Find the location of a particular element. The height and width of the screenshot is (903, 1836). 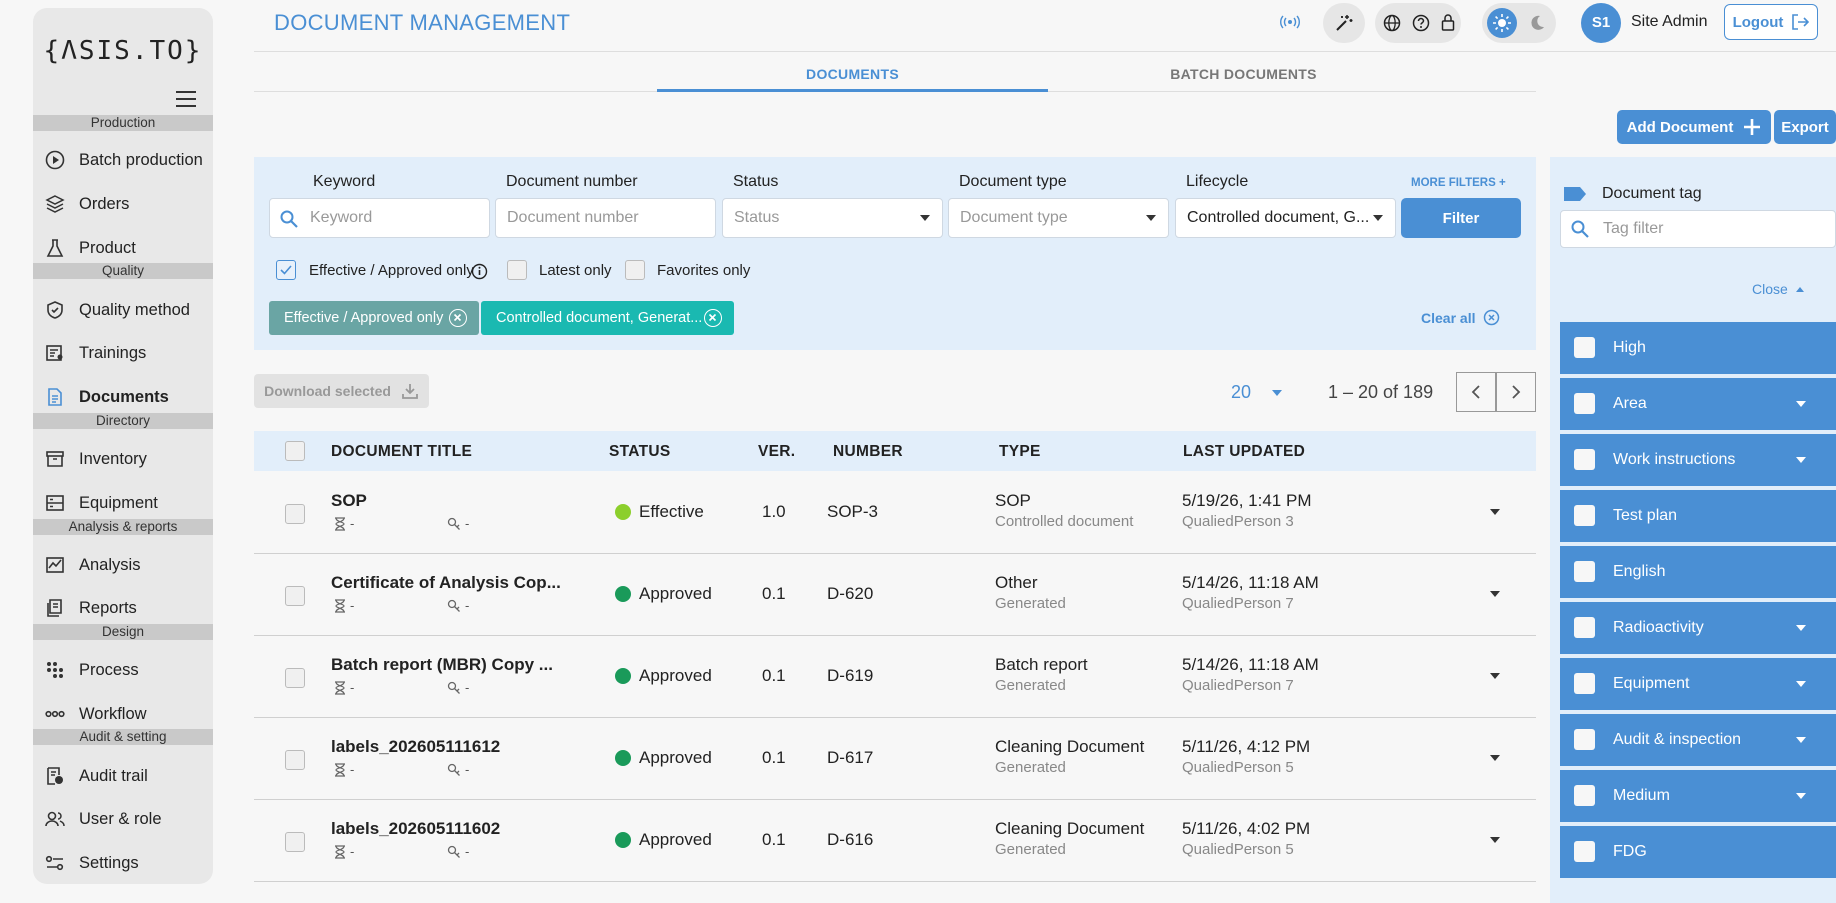

sidebar-item-user-role: User & role is located at coordinates (127, 819).